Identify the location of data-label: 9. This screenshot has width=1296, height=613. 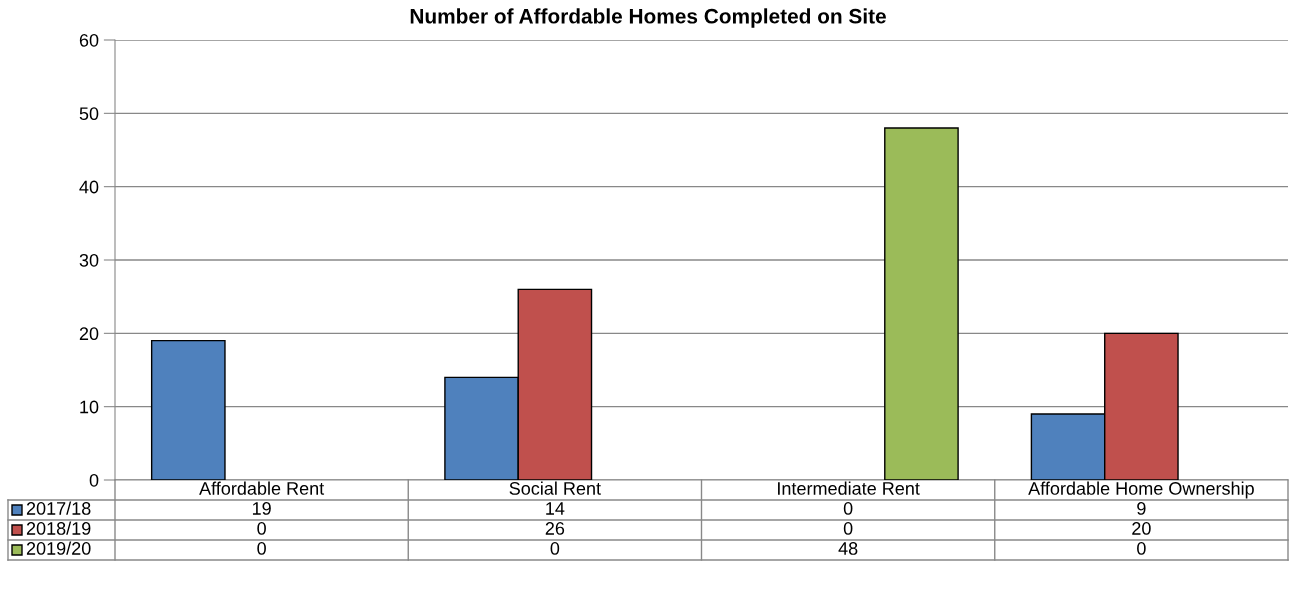
(1141, 508).